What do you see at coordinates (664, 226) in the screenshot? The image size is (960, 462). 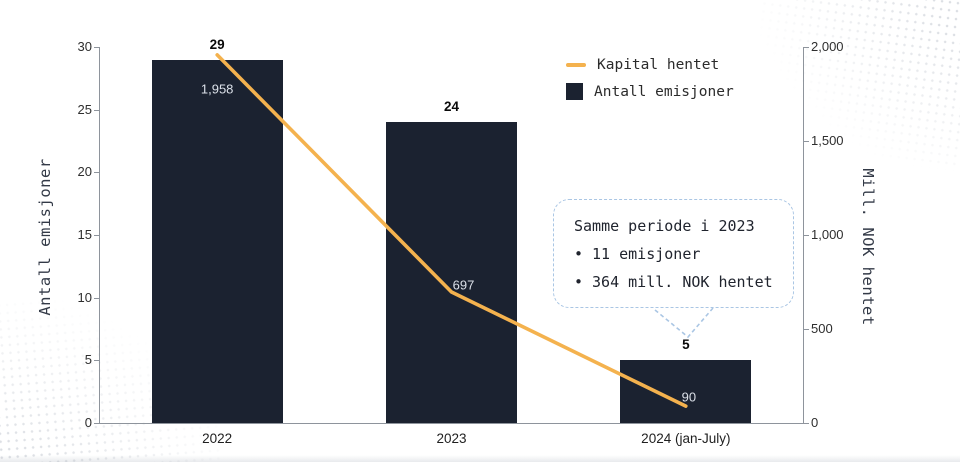 I see `annotation-title: Samme periode i 2023` at bounding box center [664, 226].